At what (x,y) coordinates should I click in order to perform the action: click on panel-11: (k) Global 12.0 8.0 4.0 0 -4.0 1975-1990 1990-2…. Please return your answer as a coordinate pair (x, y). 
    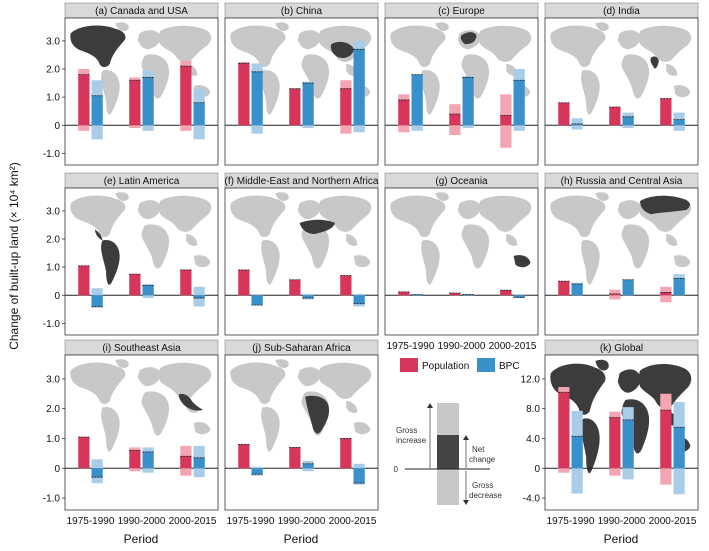
    Looking at the image, I should click on (610, 433).